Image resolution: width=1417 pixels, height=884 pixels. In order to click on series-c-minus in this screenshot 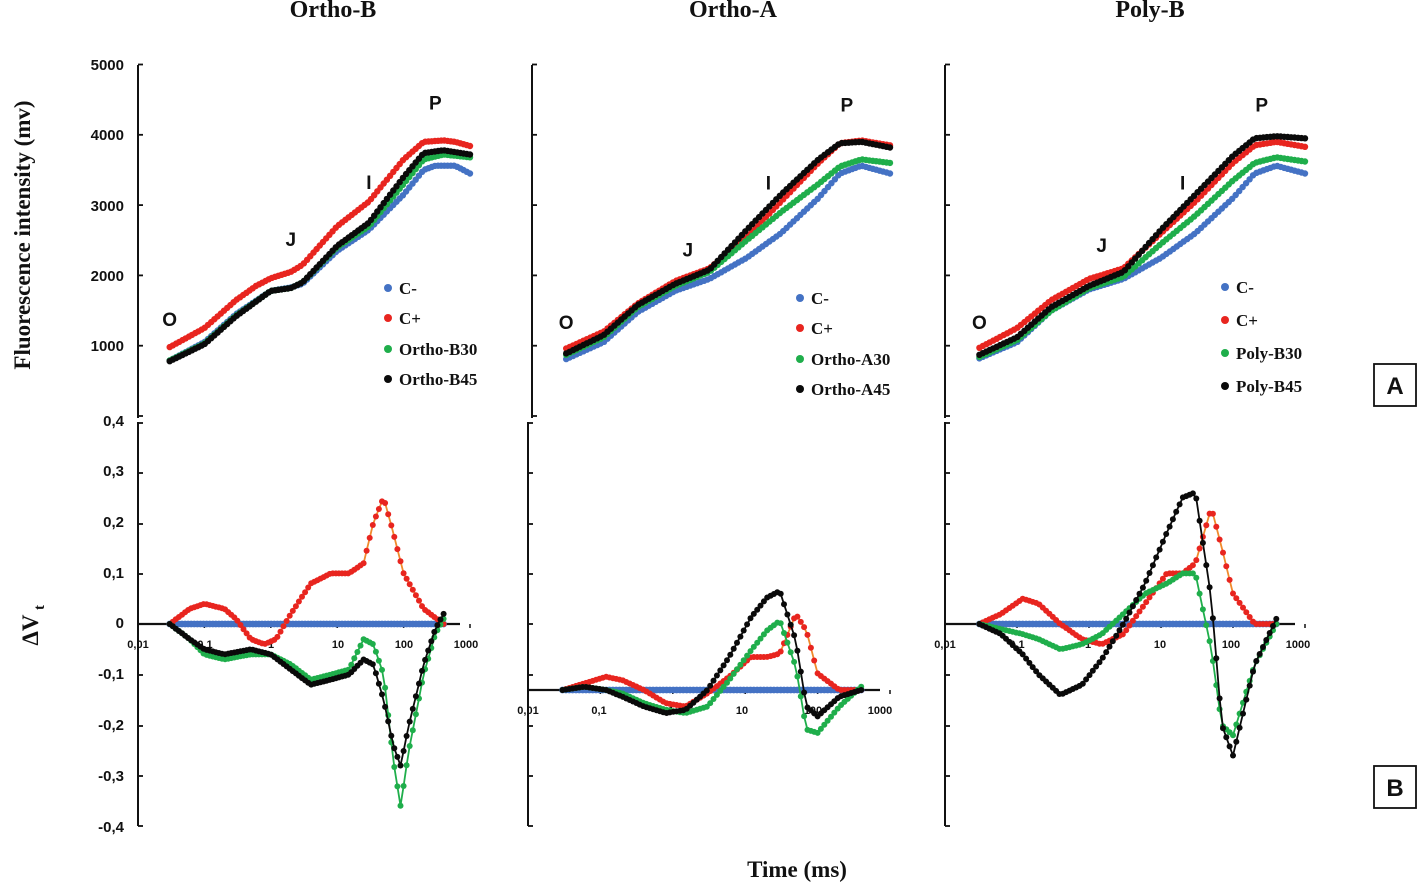, I will do `click(728, 262)`.